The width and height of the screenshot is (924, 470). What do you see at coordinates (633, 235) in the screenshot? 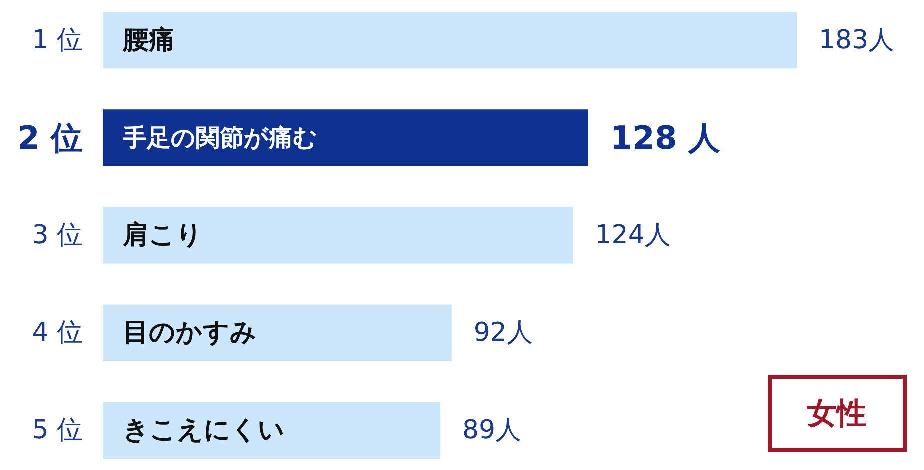
I see `data-label: 124人` at bounding box center [633, 235].